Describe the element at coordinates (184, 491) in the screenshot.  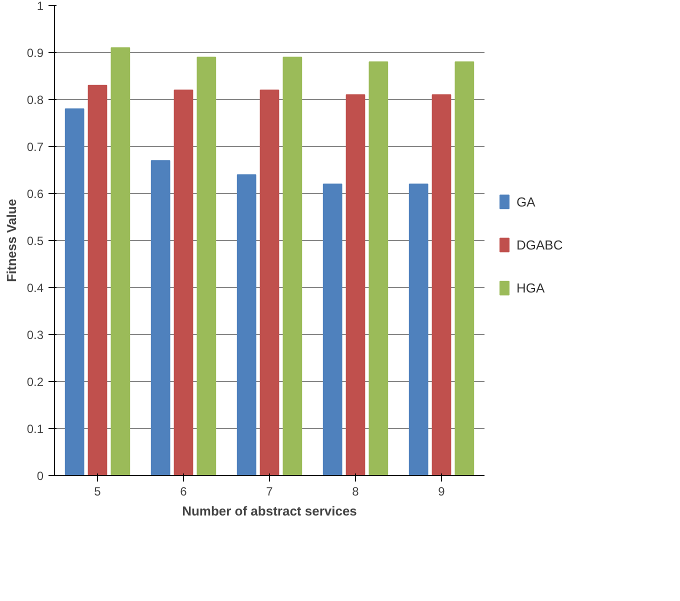
I see `x-tick-label: 6` at that location.